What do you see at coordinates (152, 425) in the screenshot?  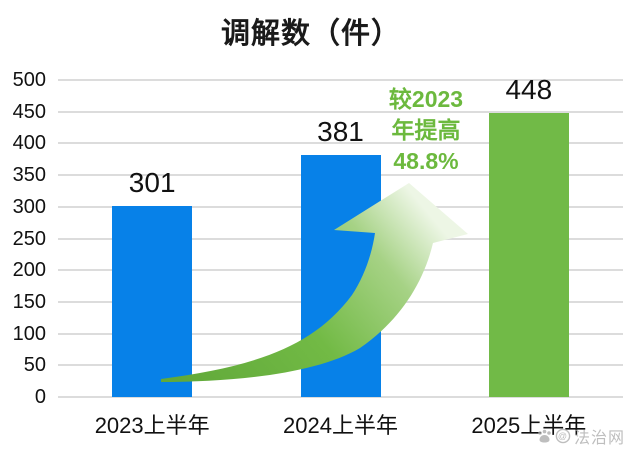 I see `x-tick-label: 2023上半年` at bounding box center [152, 425].